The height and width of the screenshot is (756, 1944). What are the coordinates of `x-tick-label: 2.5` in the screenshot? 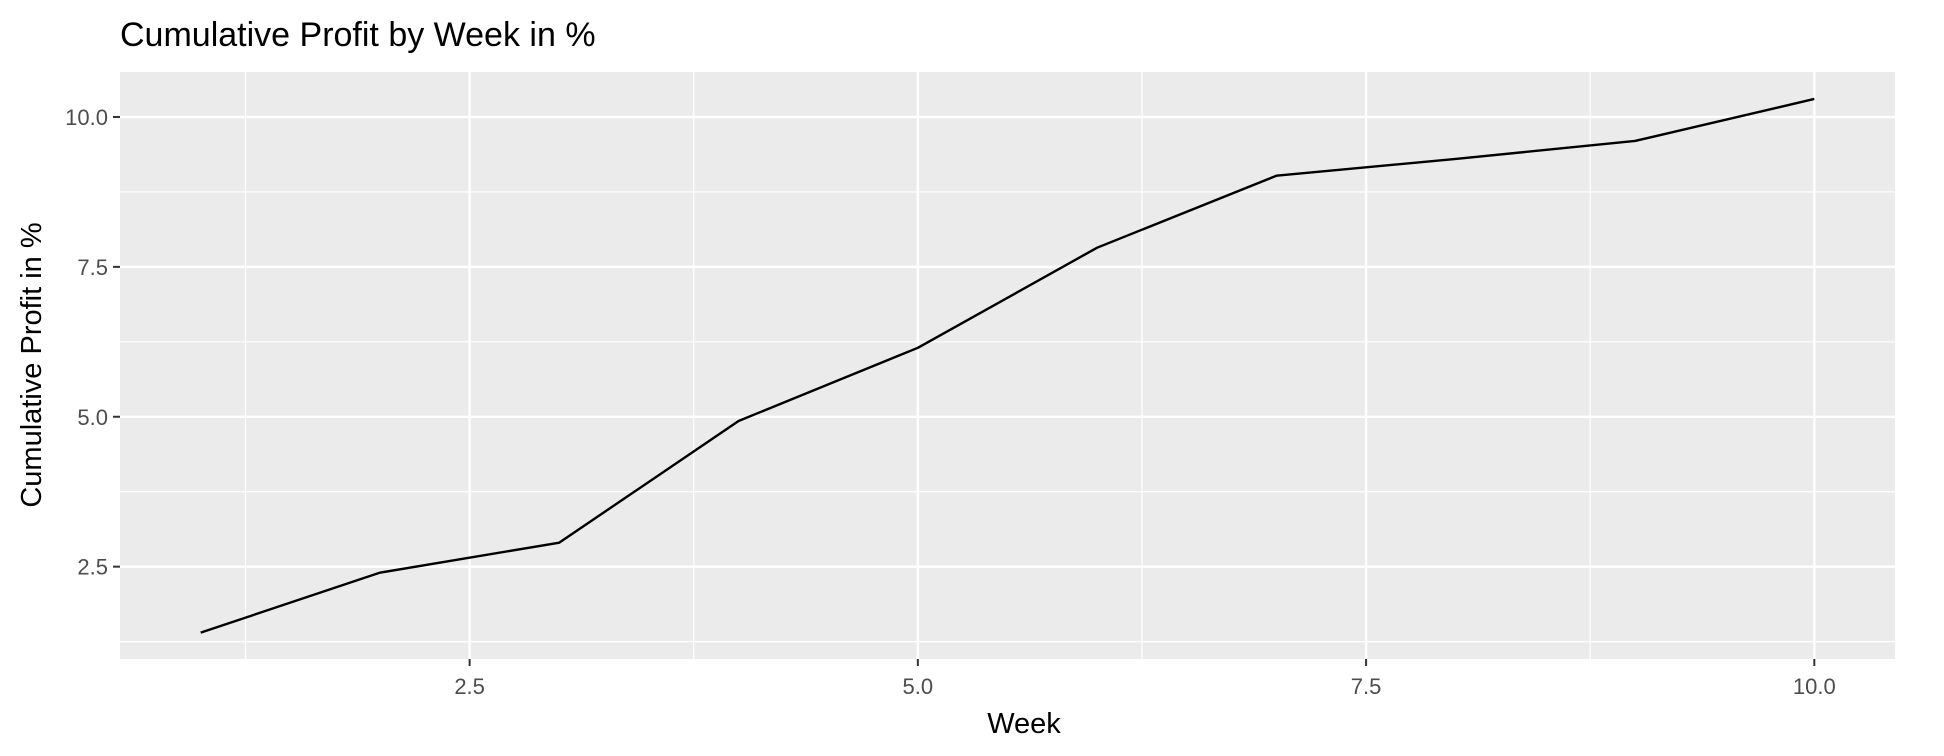 It's located at (469, 686).